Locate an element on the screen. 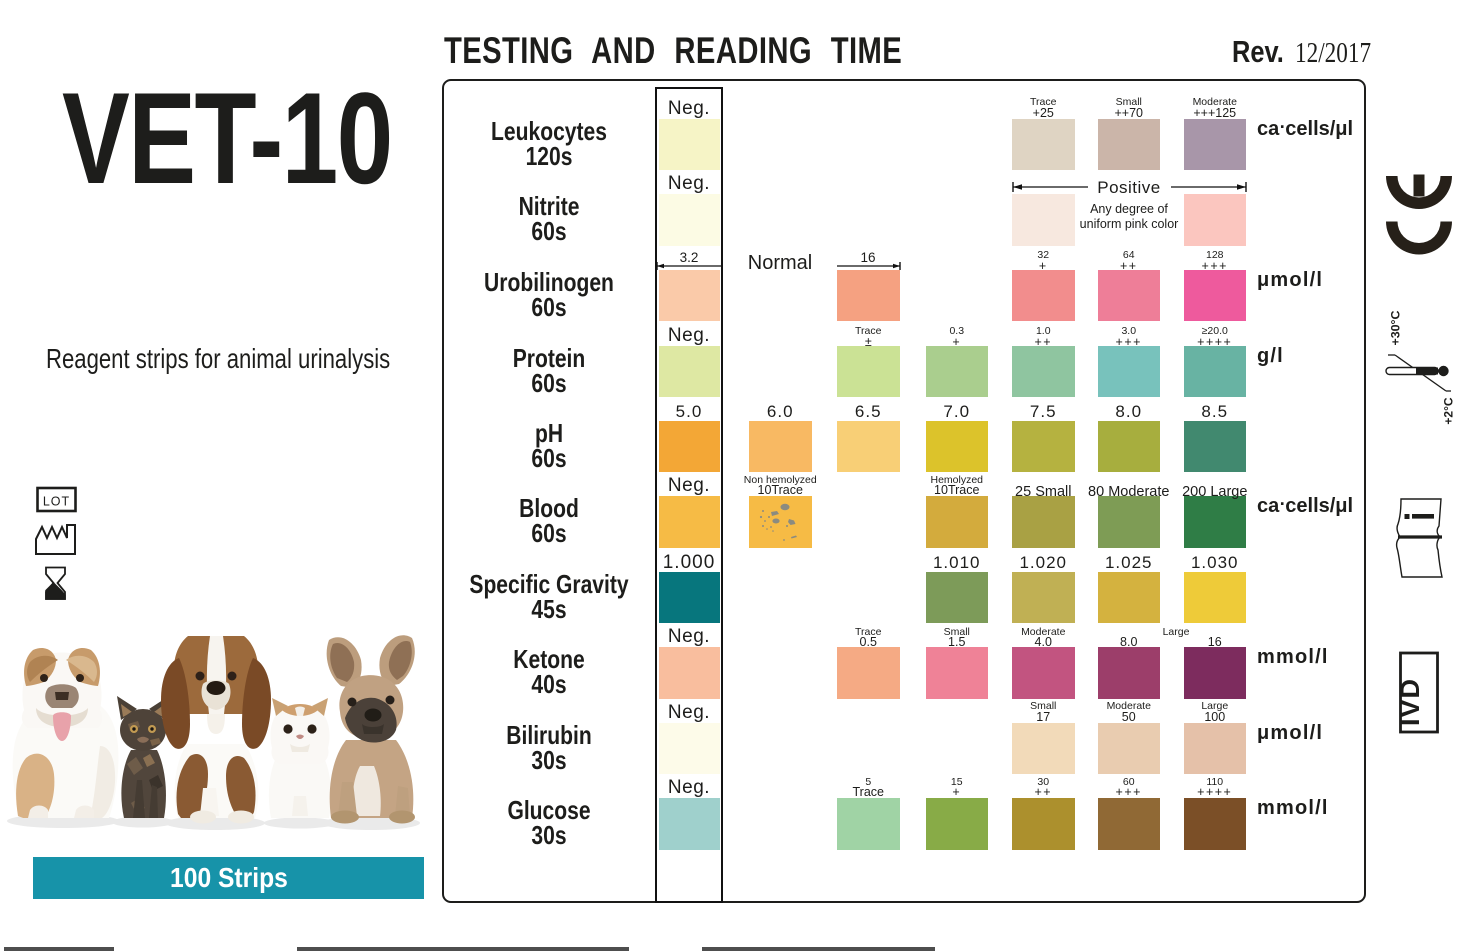  svg-text: +2°C is located at coordinates (1449, 410).